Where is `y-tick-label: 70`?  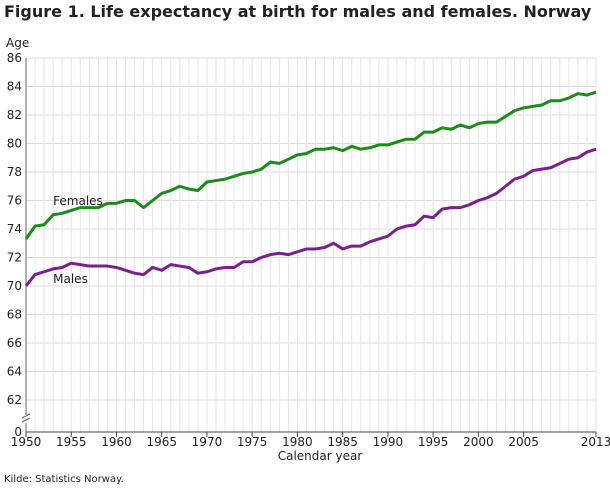
y-tick-label: 70 is located at coordinates (14, 286).